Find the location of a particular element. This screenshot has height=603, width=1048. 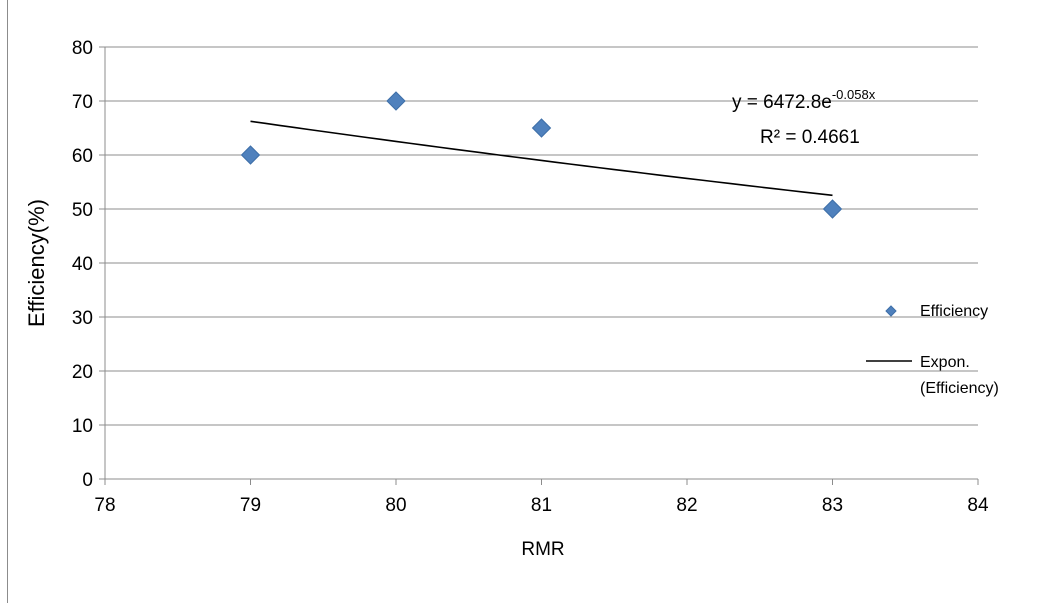

legend-label-trendline-line1: Expon. is located at coordinates (945, 362).